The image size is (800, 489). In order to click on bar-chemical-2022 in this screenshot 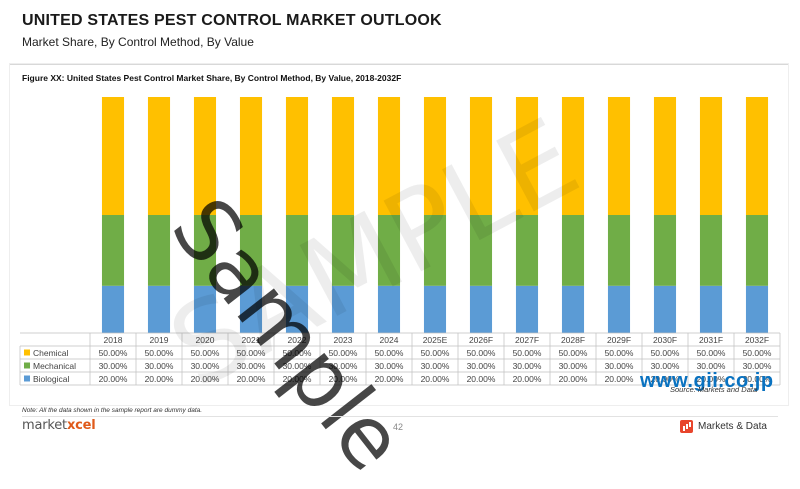, I will do `click(297, 156)`.